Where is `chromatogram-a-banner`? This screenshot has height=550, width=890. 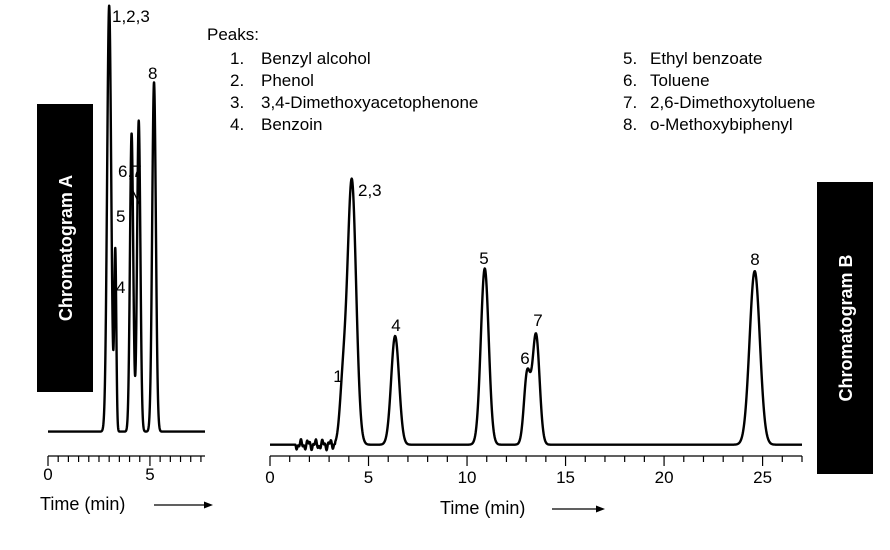 chromatogram-a-banner is located at coordinates (65, 248).